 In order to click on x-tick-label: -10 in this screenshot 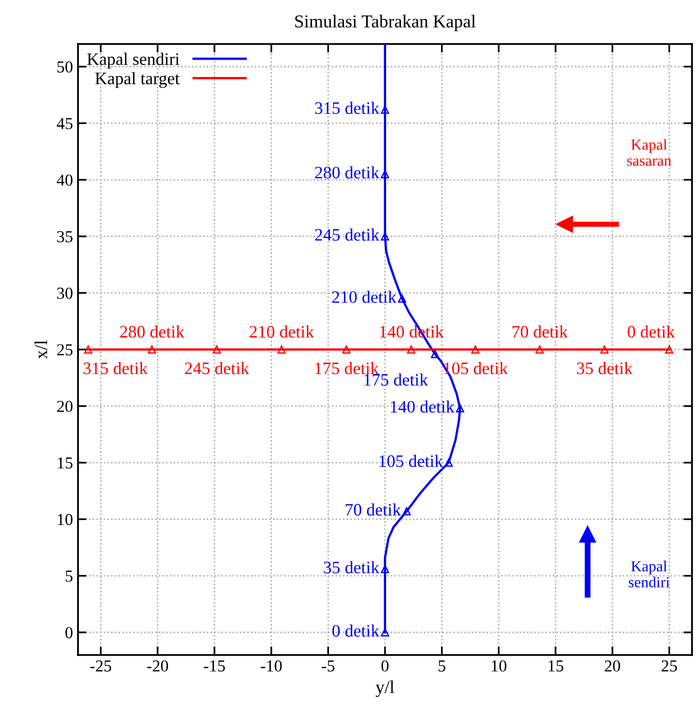, I will do `click(271, 666)`.